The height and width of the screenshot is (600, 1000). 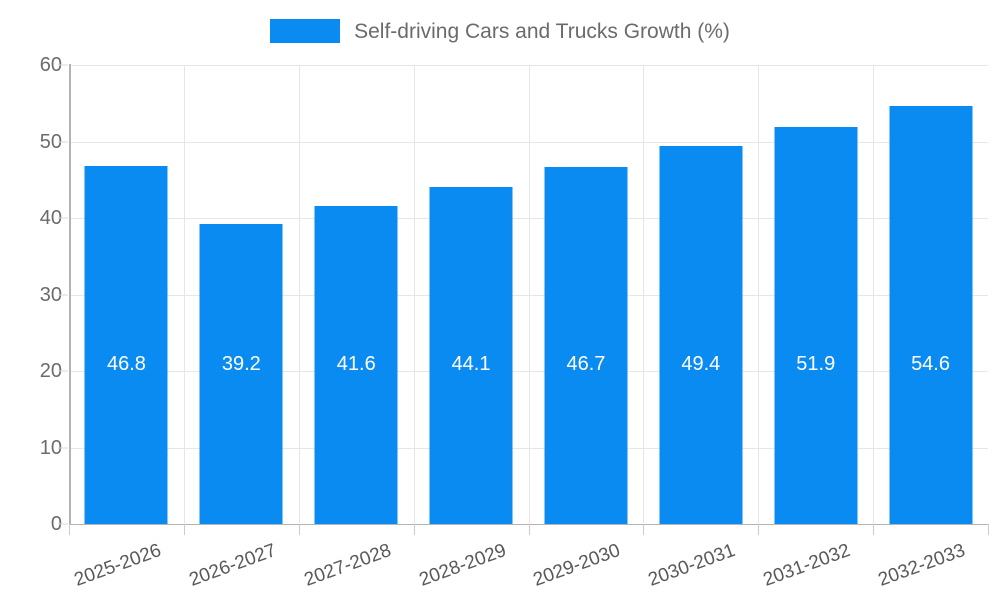 What do you see at coordinates (56, 524) in the screenshot?
I see `y-tick-label-0: 0` at bounding box center [56, 524].